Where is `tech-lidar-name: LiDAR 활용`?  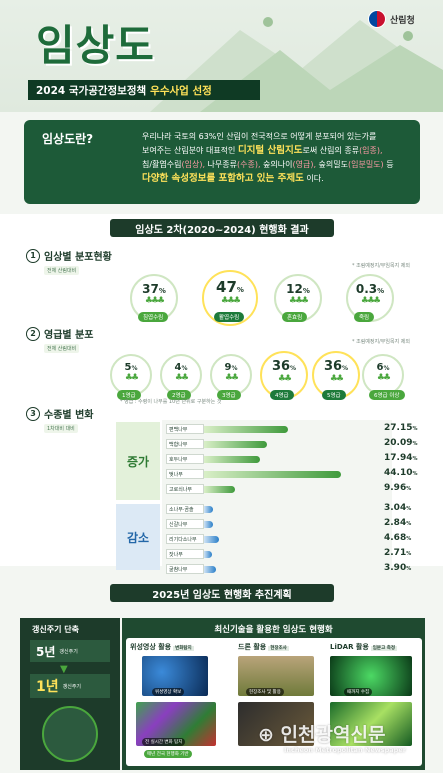 tech-lidar-name: LiDAR 활용 is located at coordinates (349, 647).